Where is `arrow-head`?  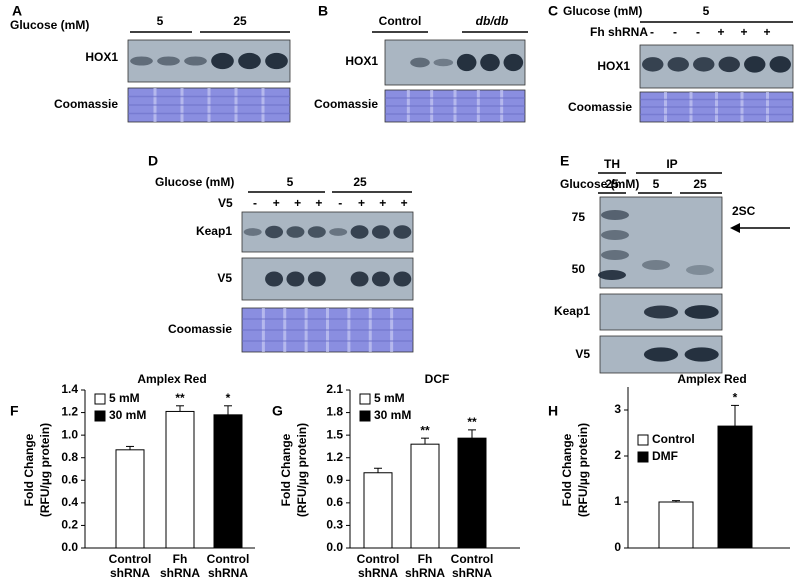 arrow-head is located at coordinates (735, 228).